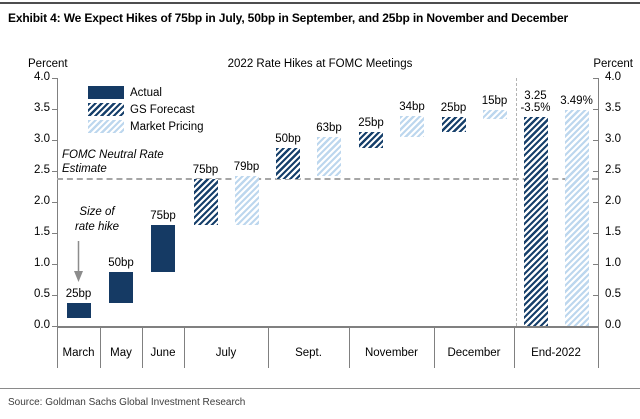 Image resolution: width=640 pixels, height=419 pixels. What do you see at coordinates (613, 77) in the screenshot?
I see `y-tick-label-right: 4.0` at bounding box center [613, 77].